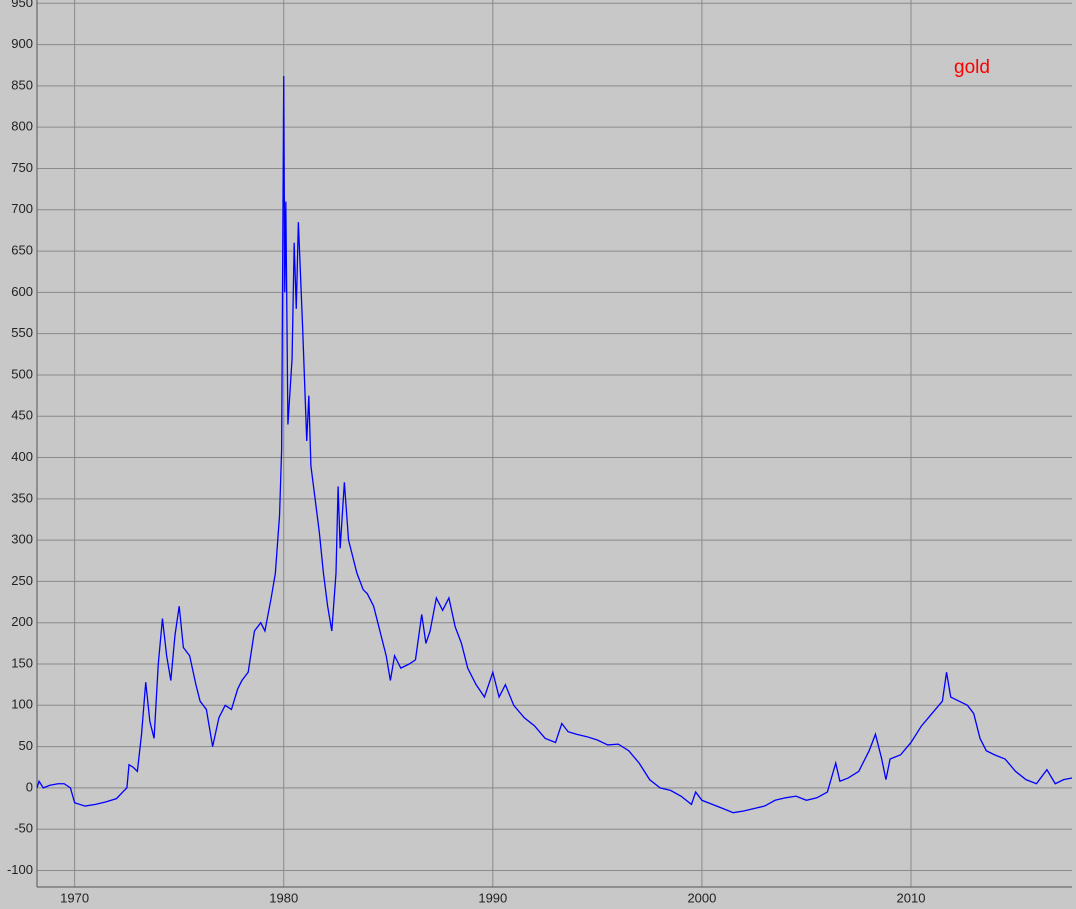 This screenshot has height=909, width=1076. I want to click on y-tick-label: 750, so click(22, 167).